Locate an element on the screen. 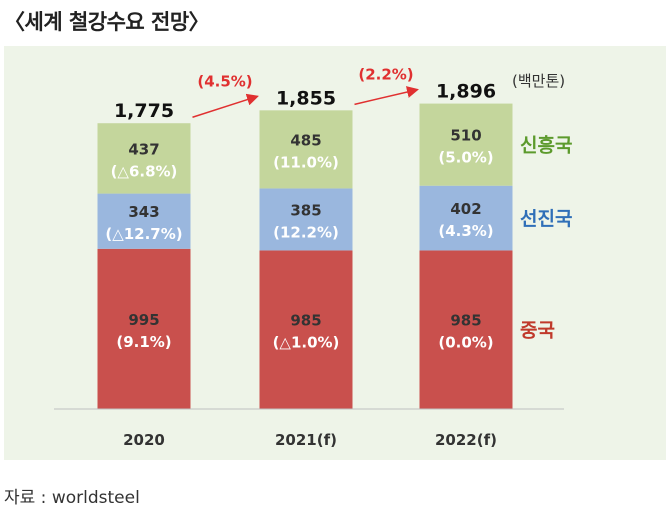 The image size is (670, 518). legend-label-1: 중국 is located at coordinates (537, 331).